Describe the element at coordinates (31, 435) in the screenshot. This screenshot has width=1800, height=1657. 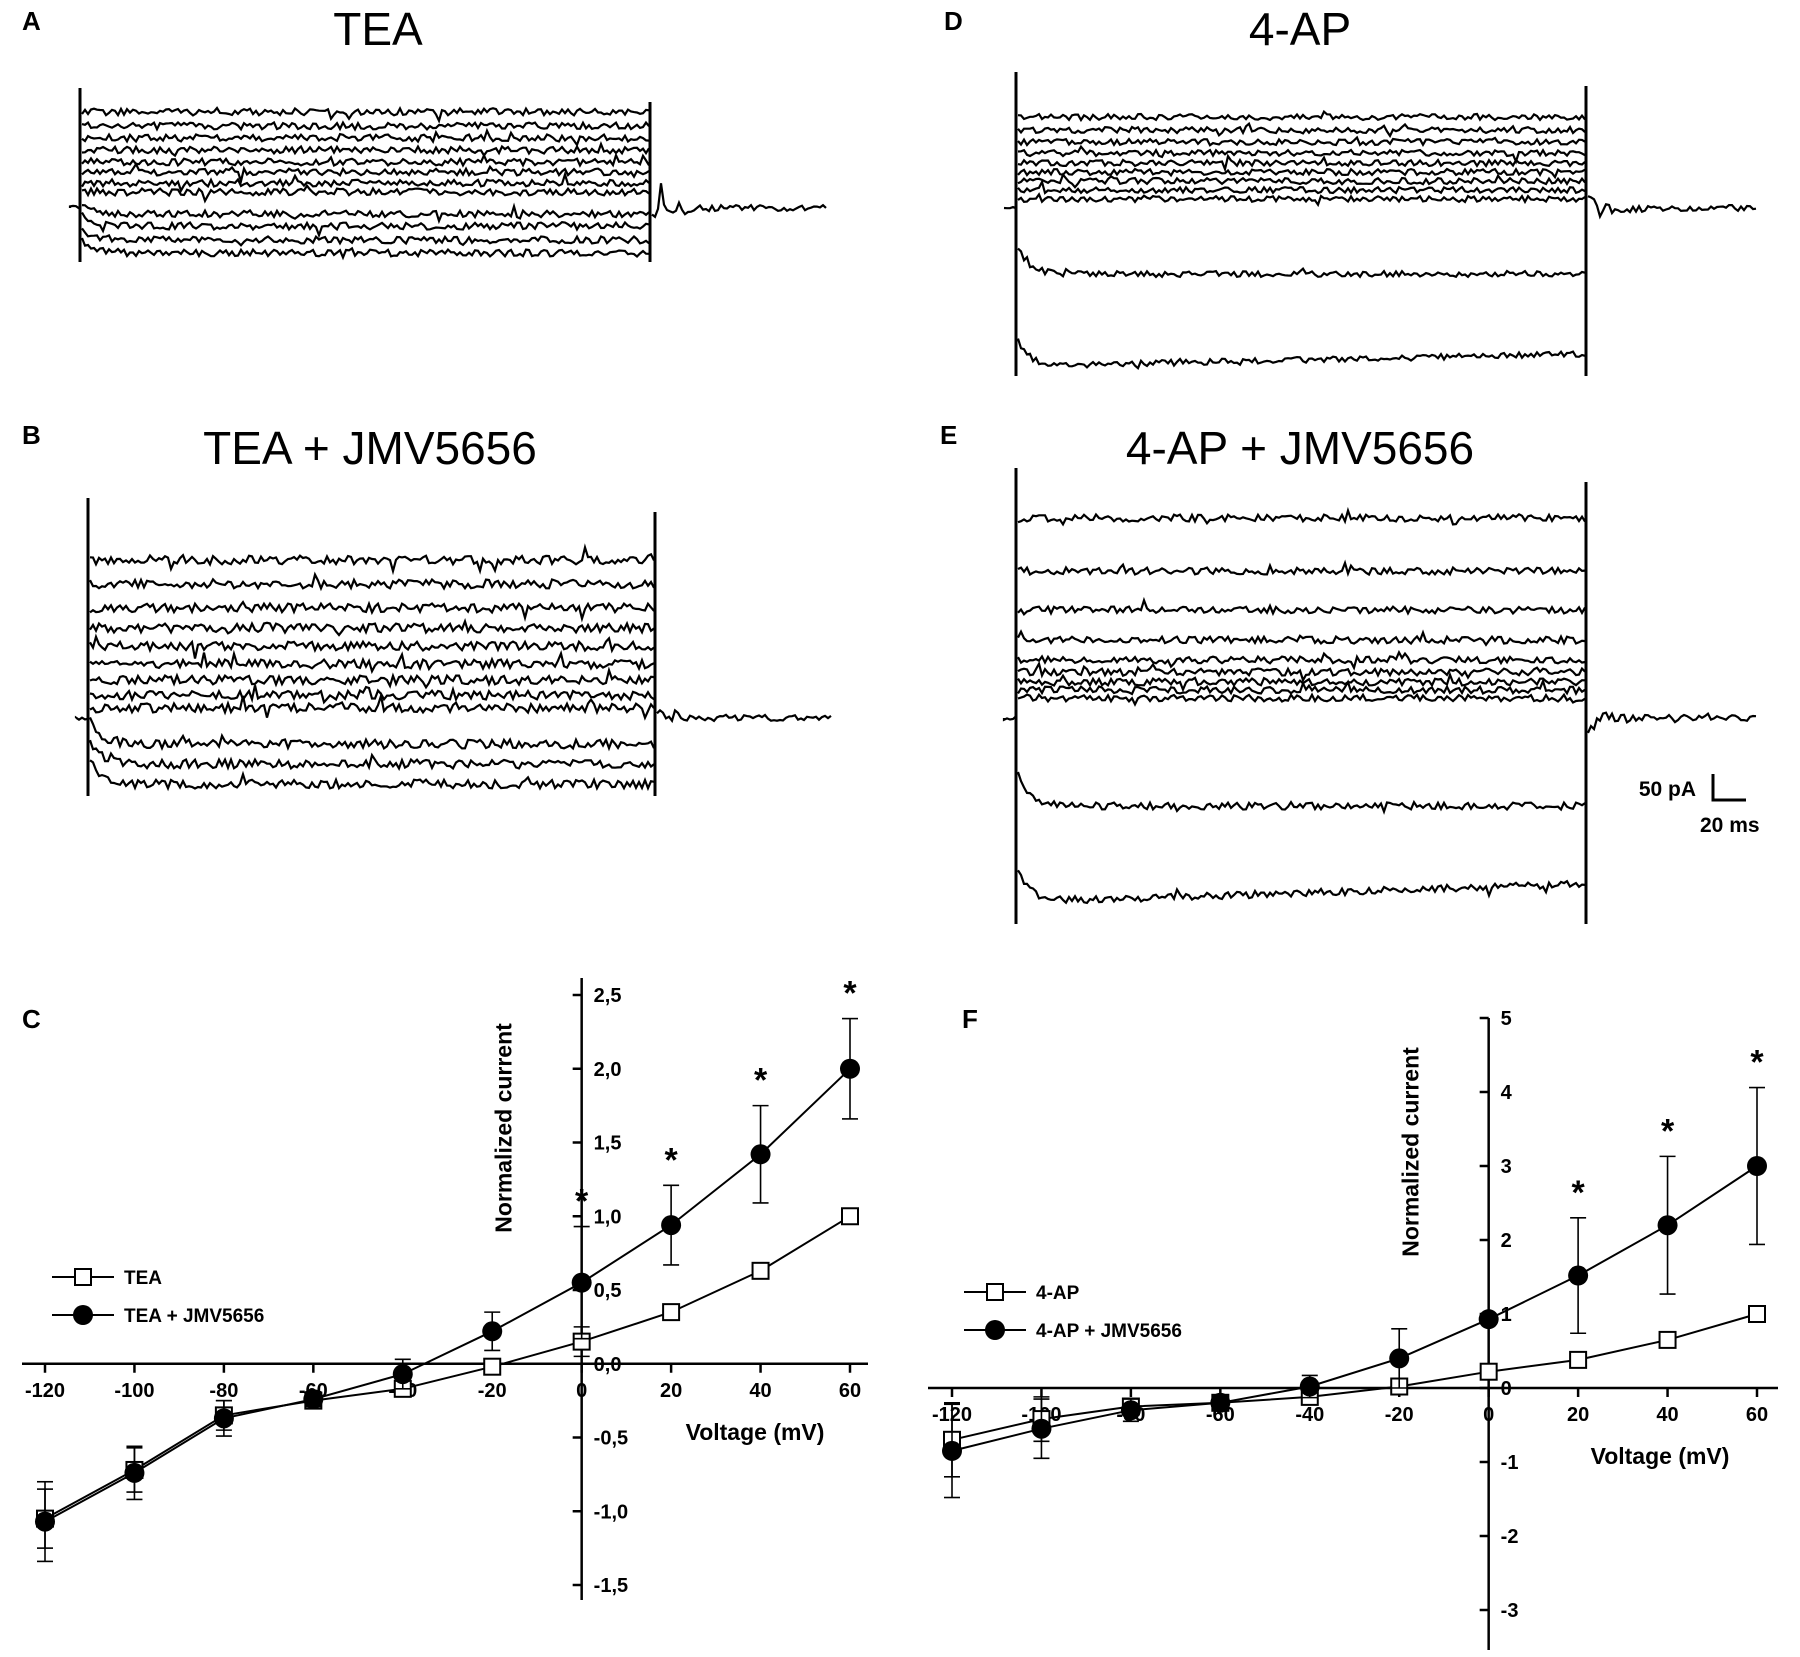
I see `panel-label-b: B` at that location.